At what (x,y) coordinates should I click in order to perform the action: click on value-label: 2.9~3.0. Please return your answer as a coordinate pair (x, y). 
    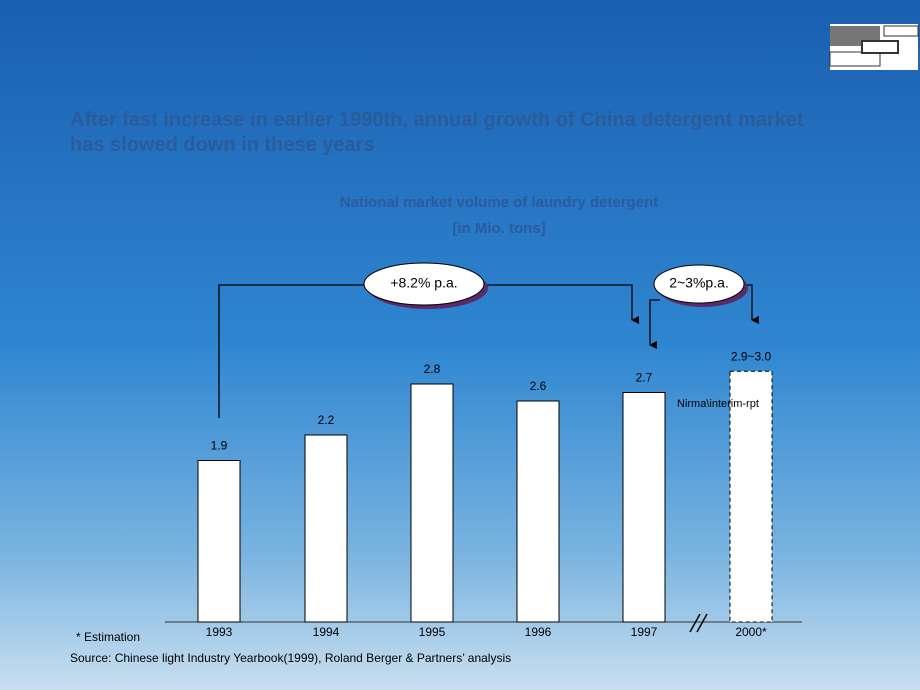
    Looking at the image, I should click on (751, 356).